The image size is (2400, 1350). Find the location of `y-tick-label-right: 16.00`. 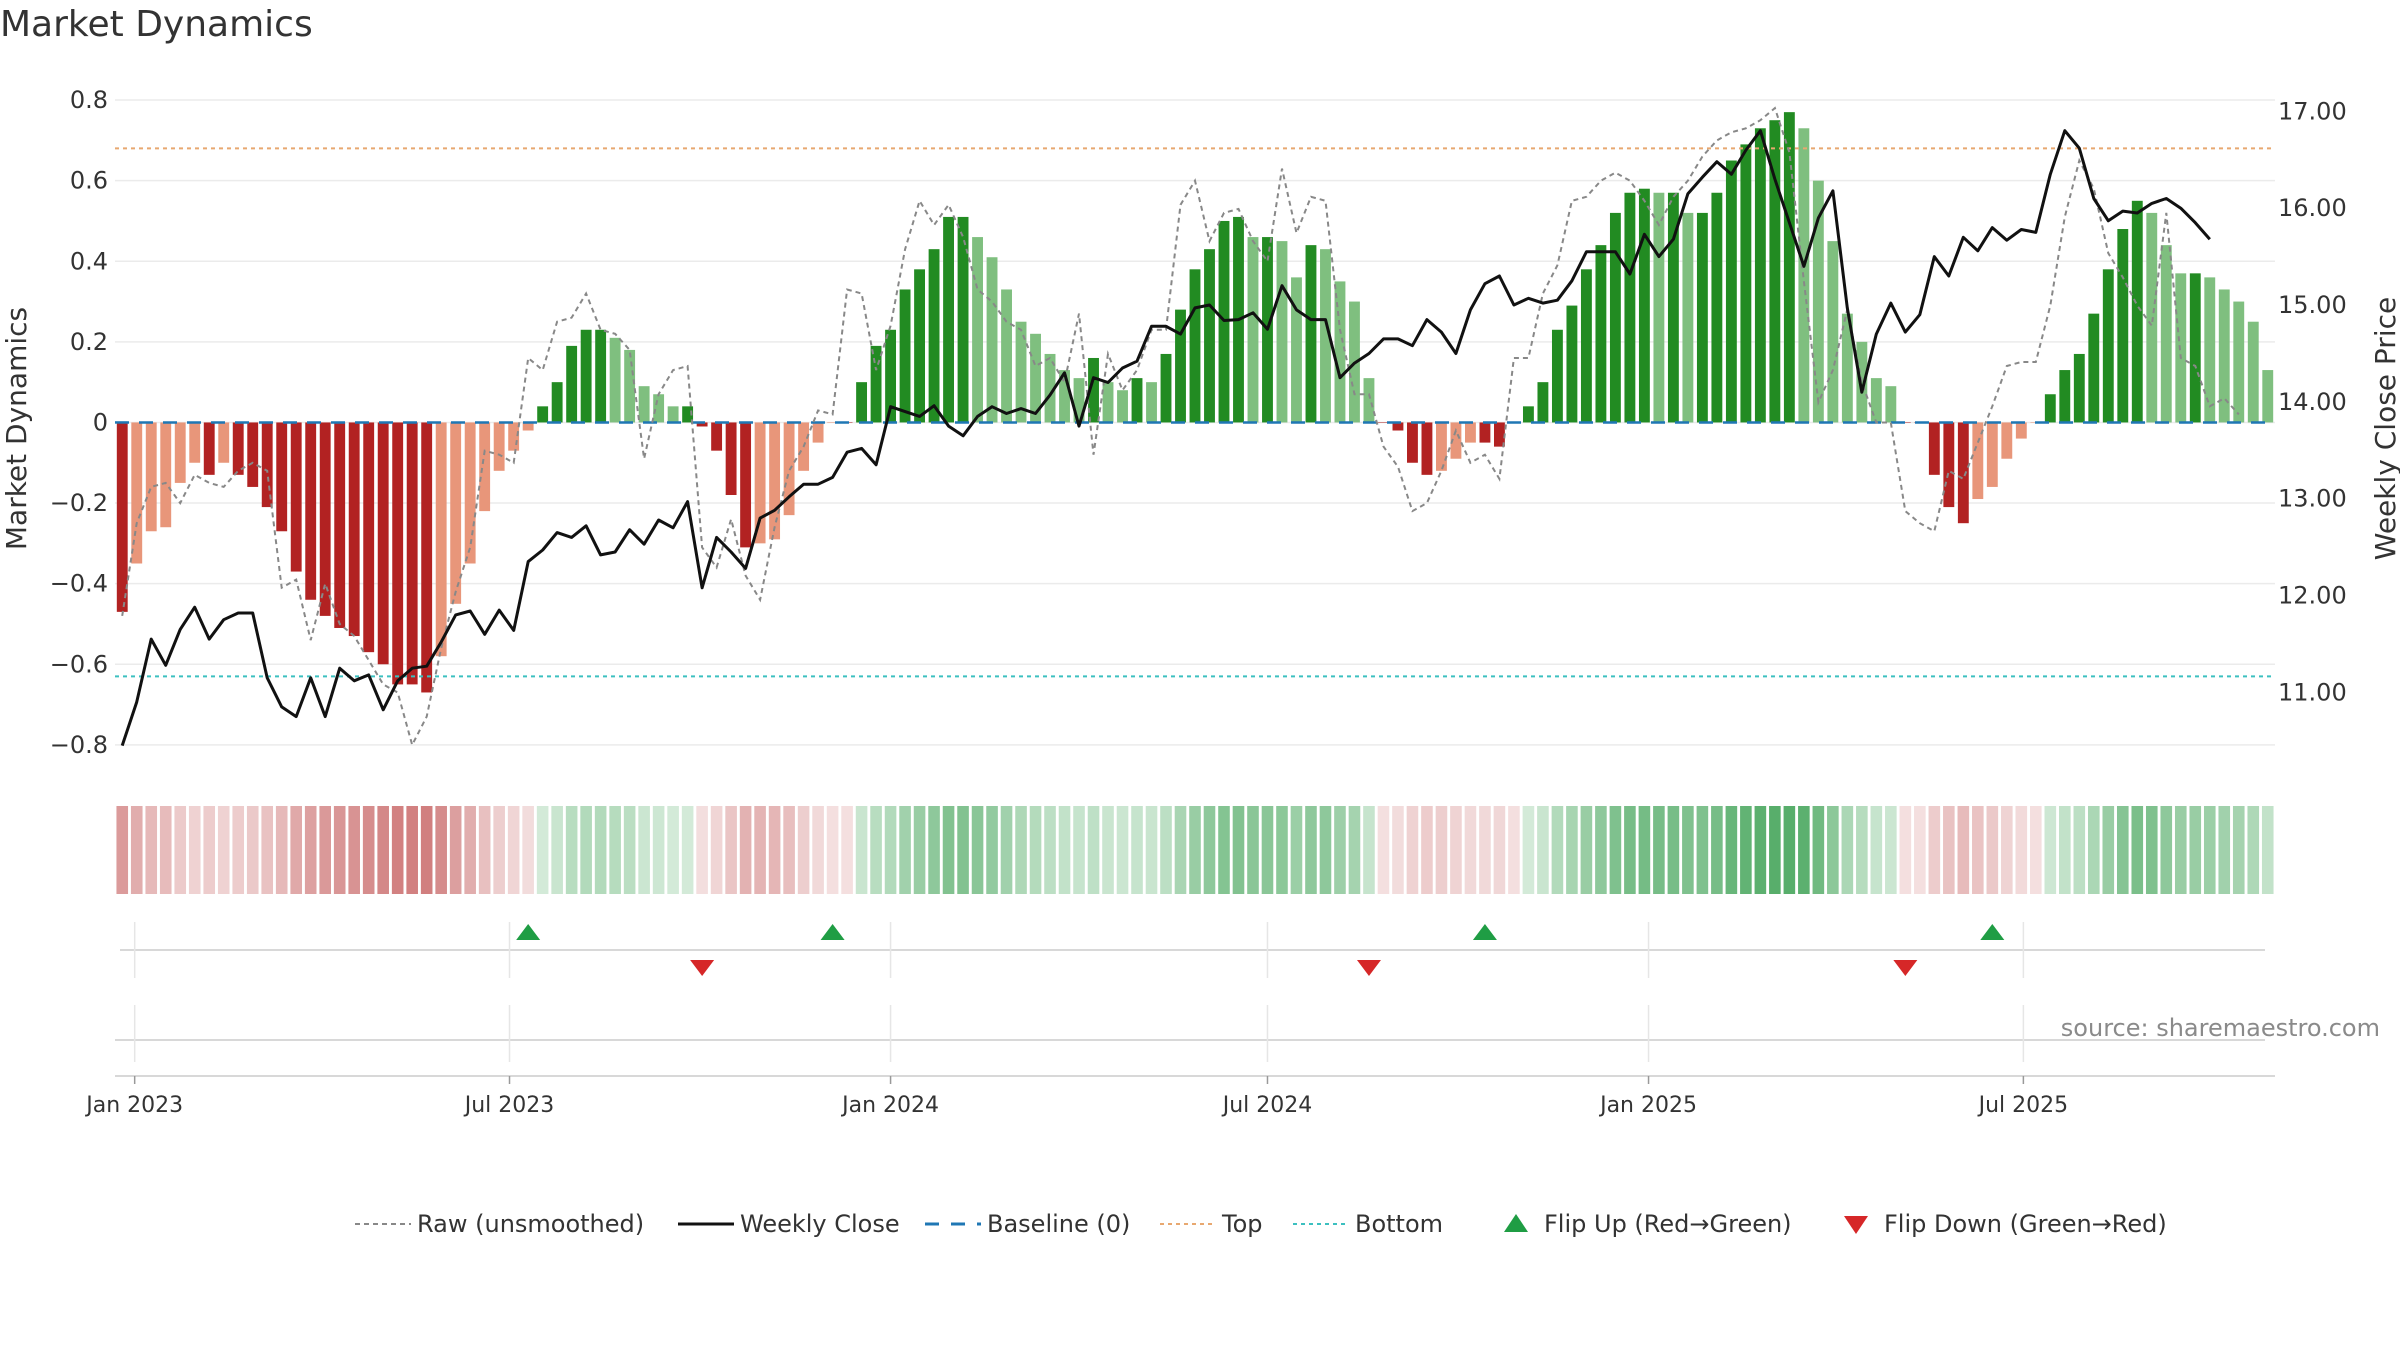

y-tick-label-right: 16.00 is located at coordinates (2312, 208).